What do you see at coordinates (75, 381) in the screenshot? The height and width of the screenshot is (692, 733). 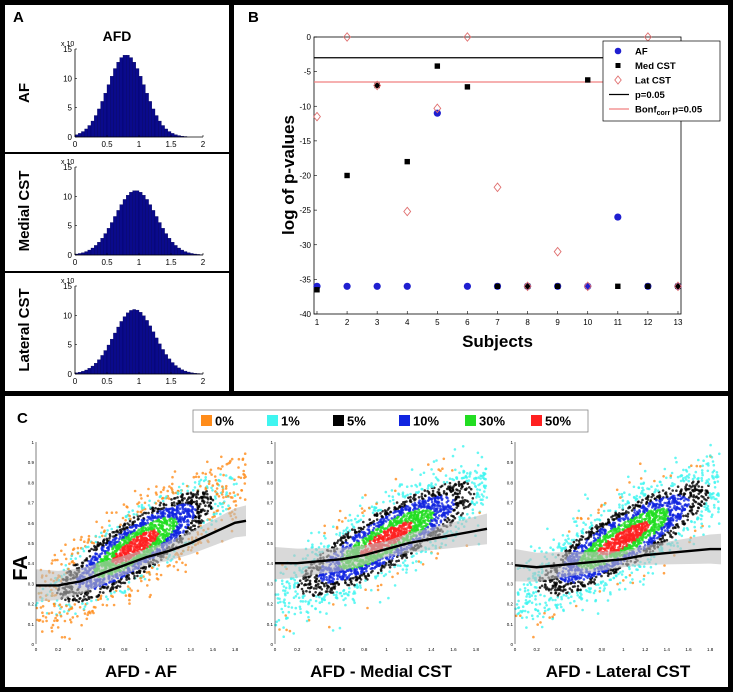 I see `x-tick-label: 0` at bounding box center [75, 381].